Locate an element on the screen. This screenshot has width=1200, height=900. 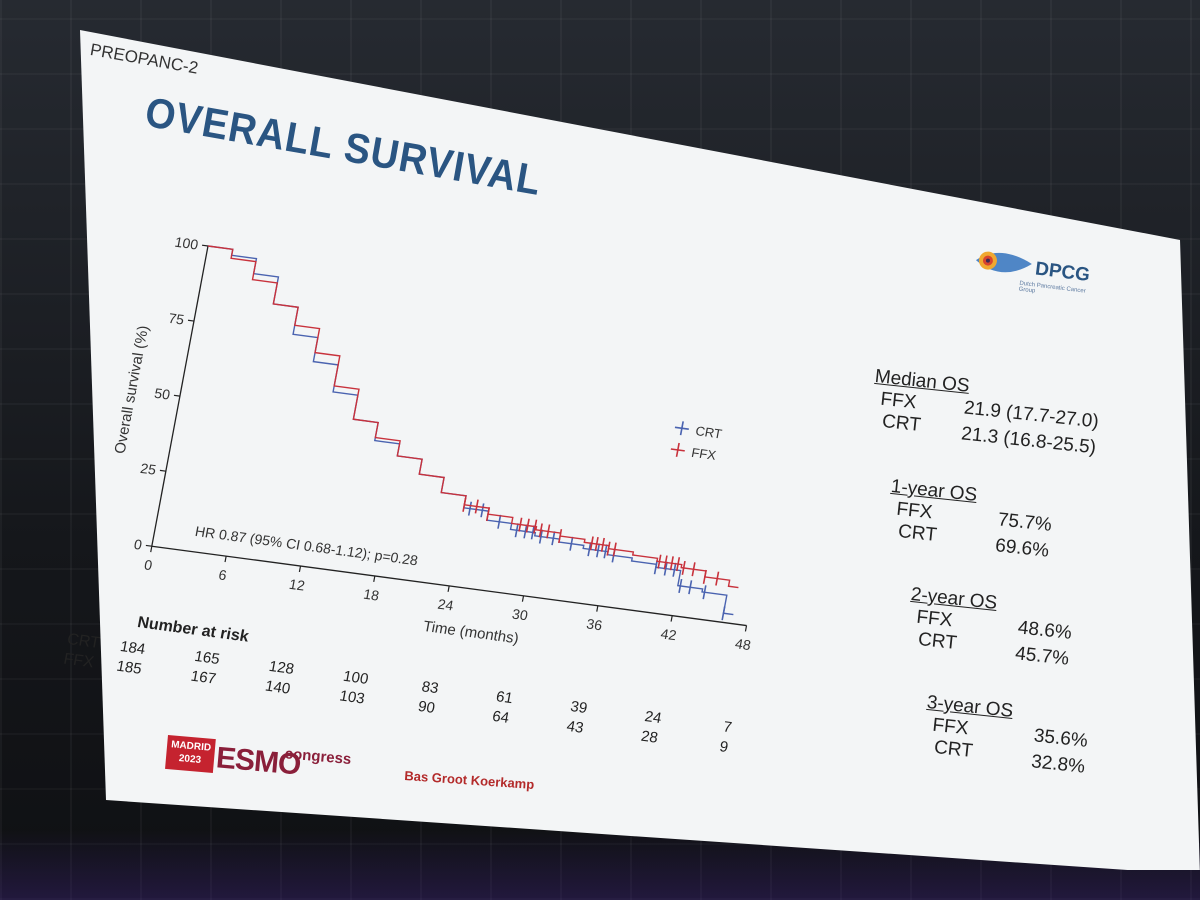
y-axis-line is located at coordinates (180, 396).